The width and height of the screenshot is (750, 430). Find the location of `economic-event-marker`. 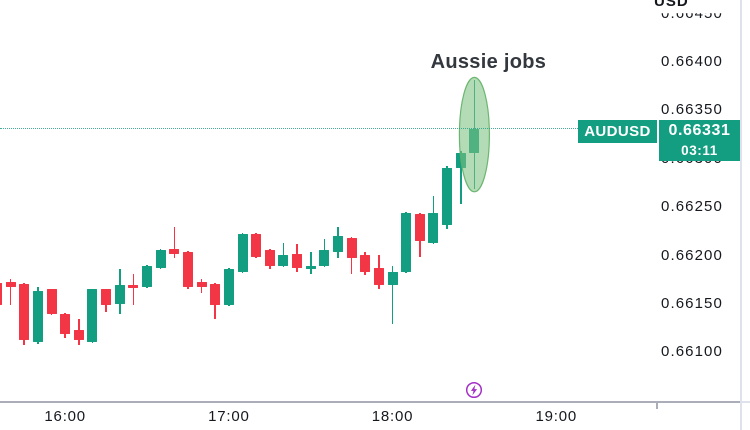

economic-event-marker is located at coordinates (474, 390).